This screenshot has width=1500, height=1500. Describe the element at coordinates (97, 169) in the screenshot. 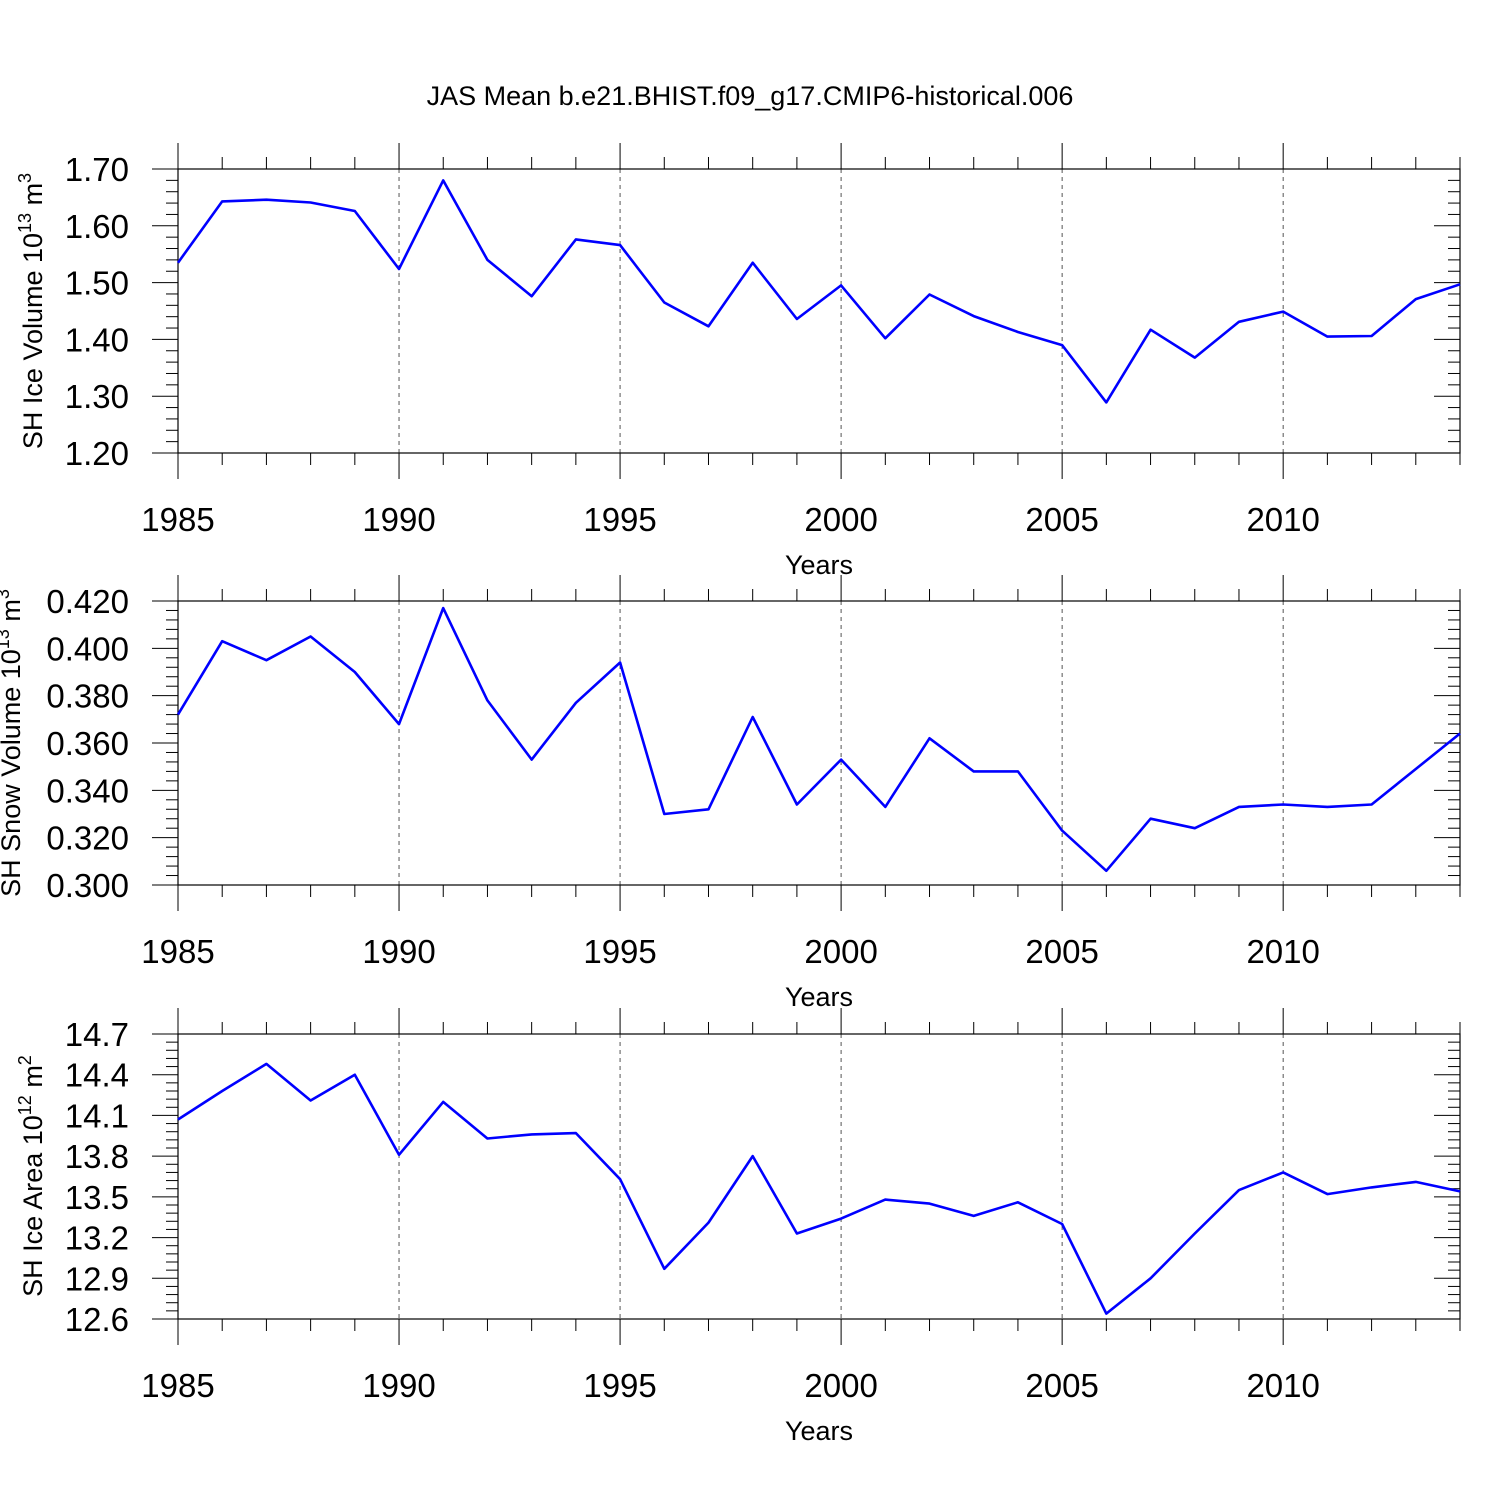

I see `y-tick-label: 1.70` at that location.